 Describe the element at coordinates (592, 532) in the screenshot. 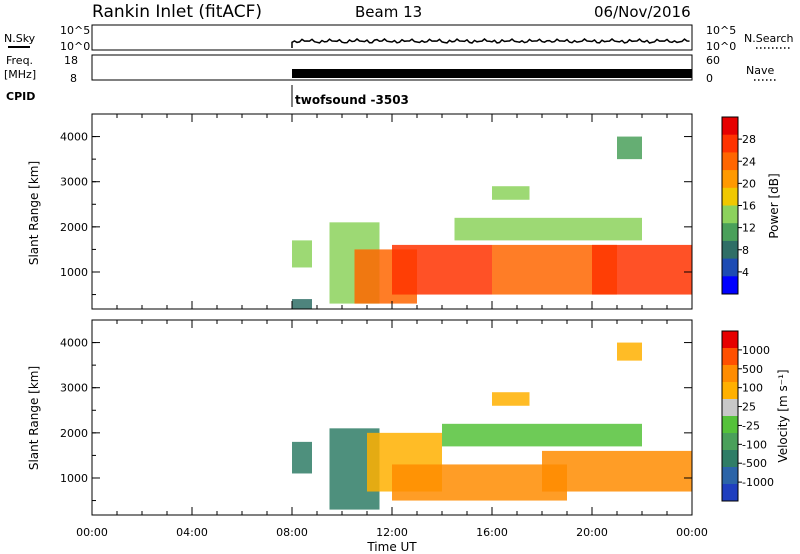

I see `x-tick-label-5: 20:00` at that location.